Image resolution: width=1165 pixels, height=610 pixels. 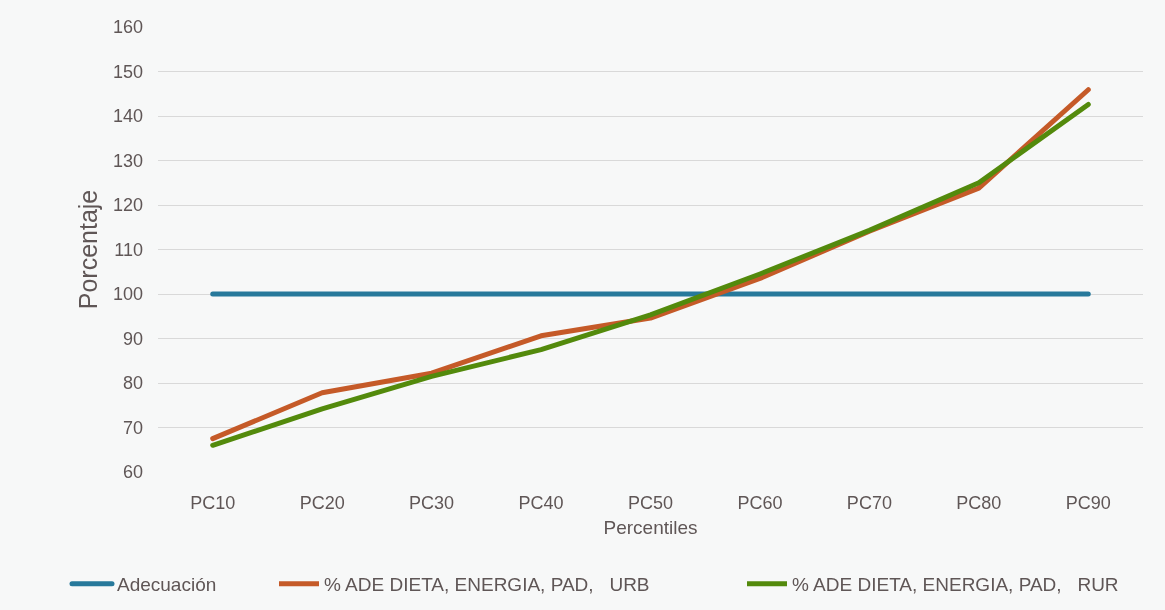 I want to click on y-tick-label: 80, so click(x=132, y=383).